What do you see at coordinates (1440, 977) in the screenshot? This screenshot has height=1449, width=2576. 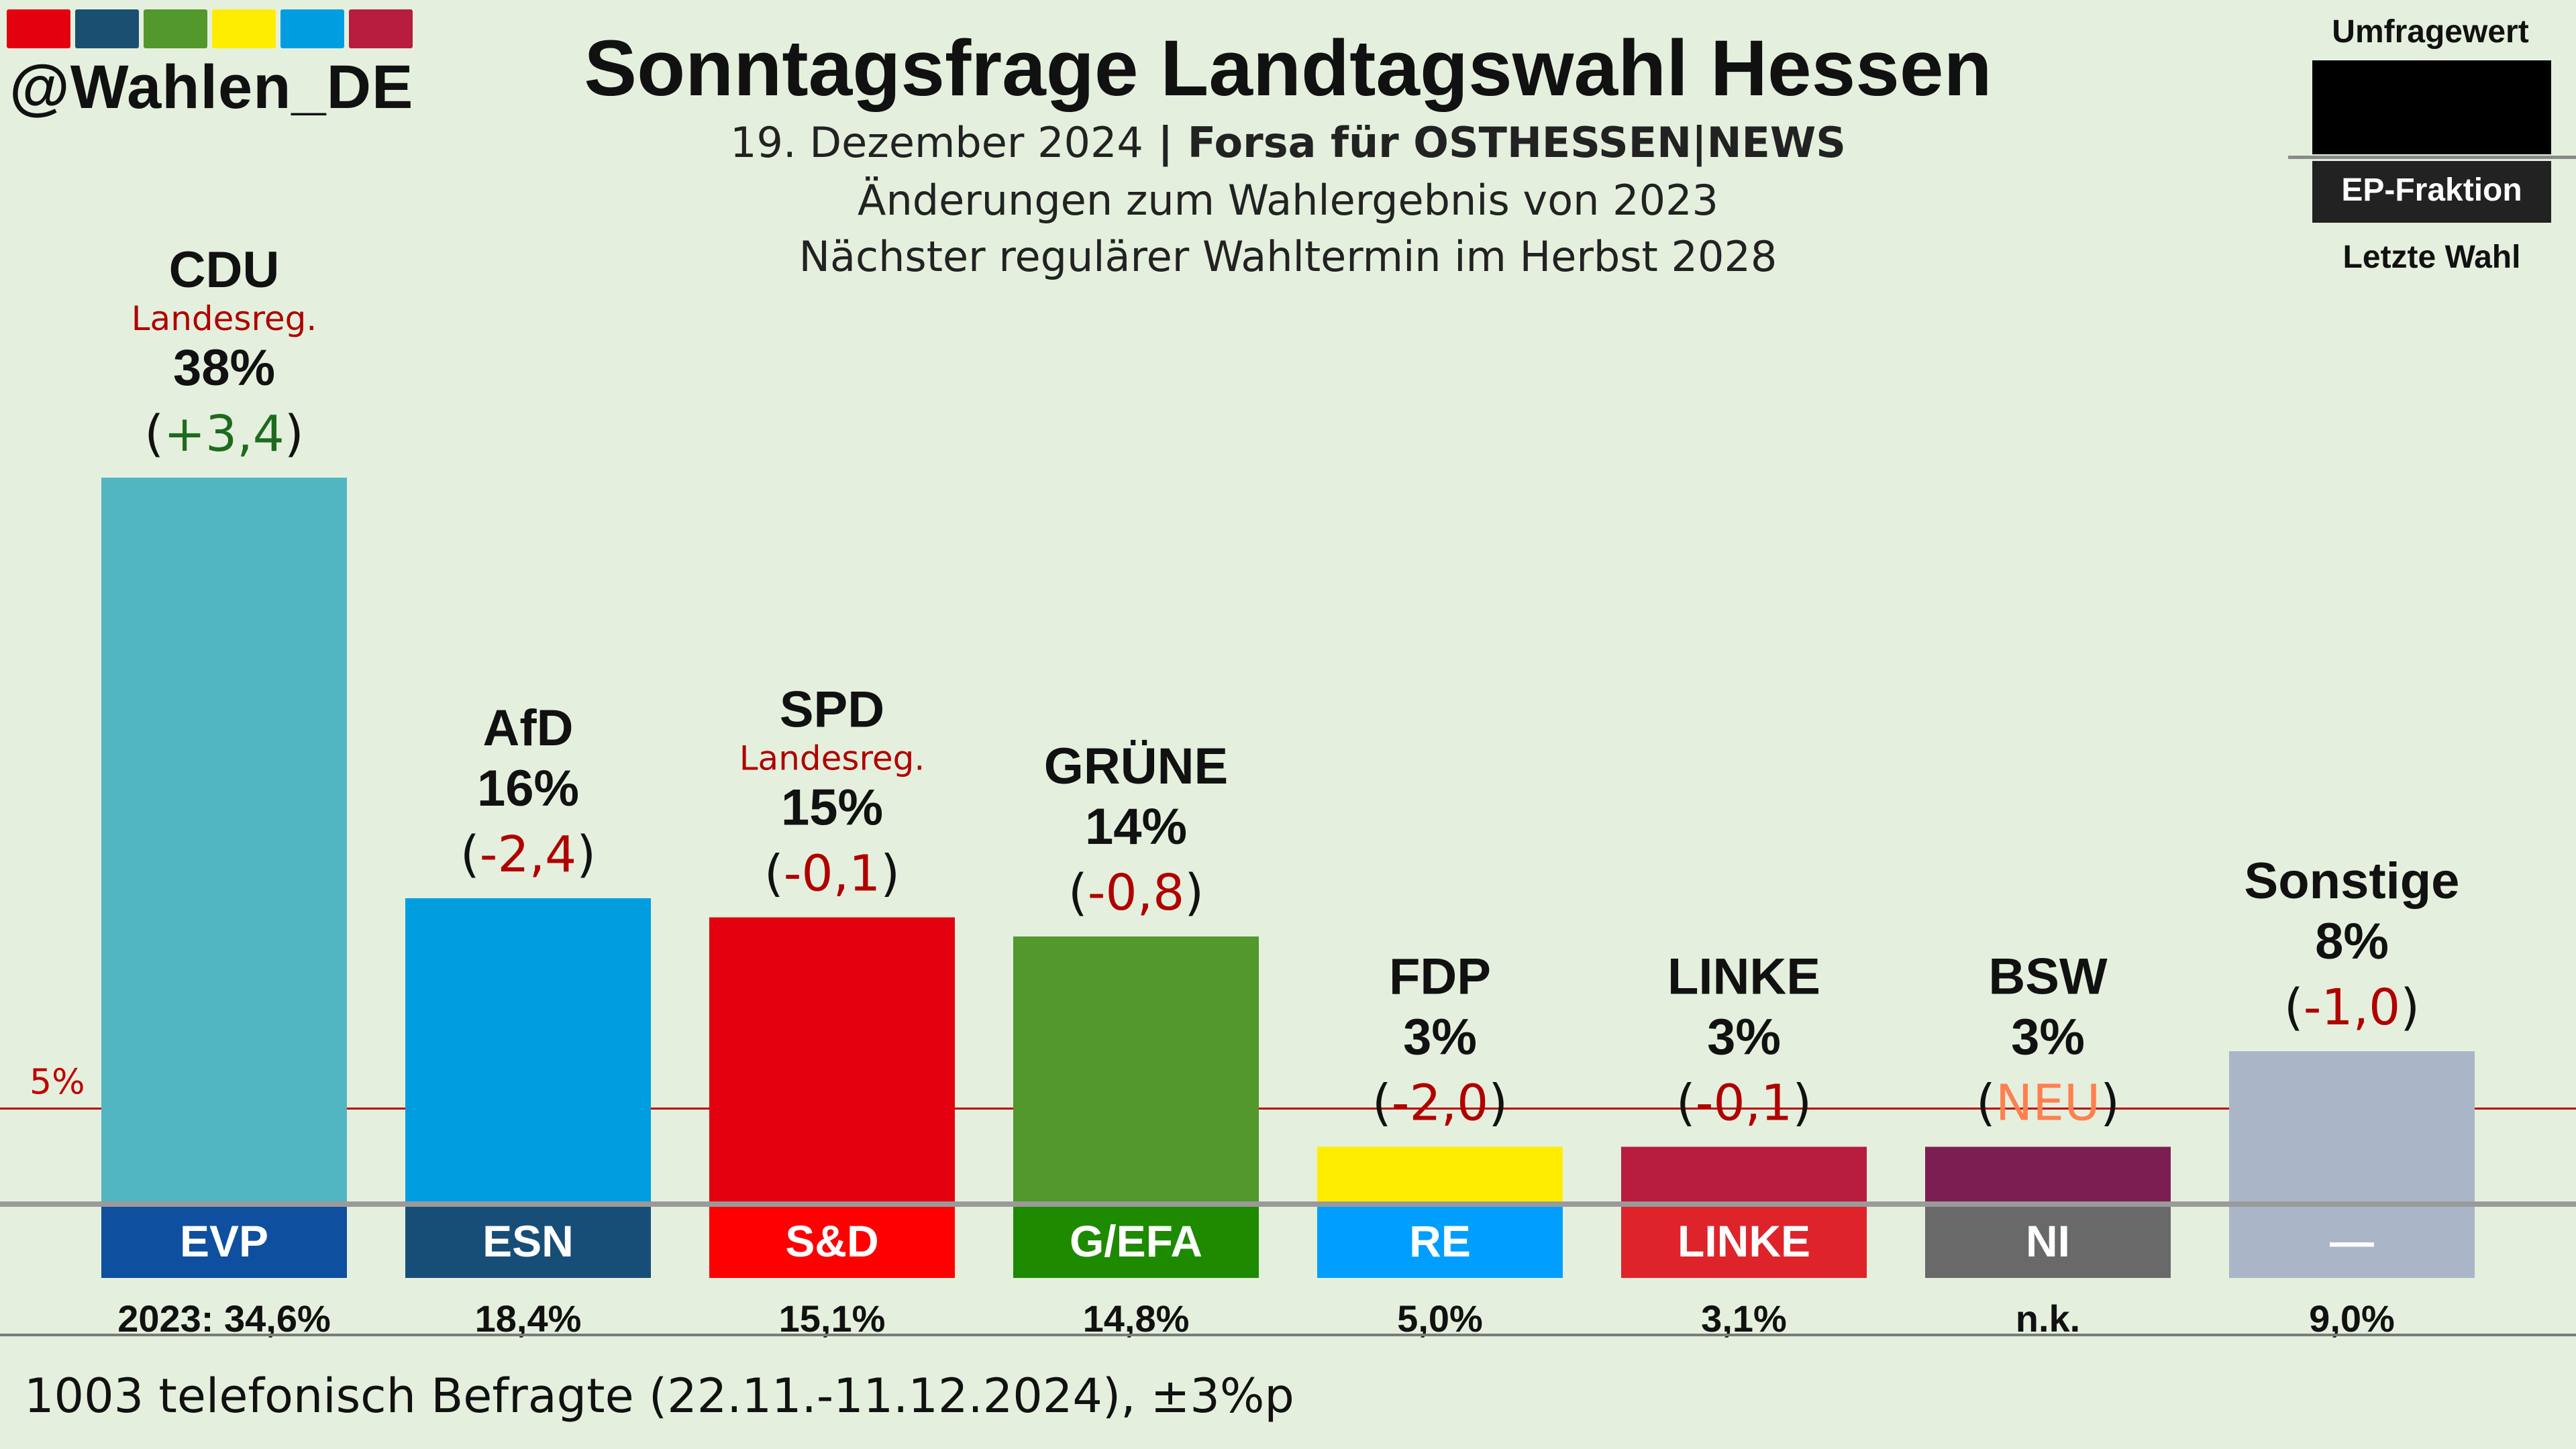 I see `party-label: FDP` at bounding box center [1440, 977].